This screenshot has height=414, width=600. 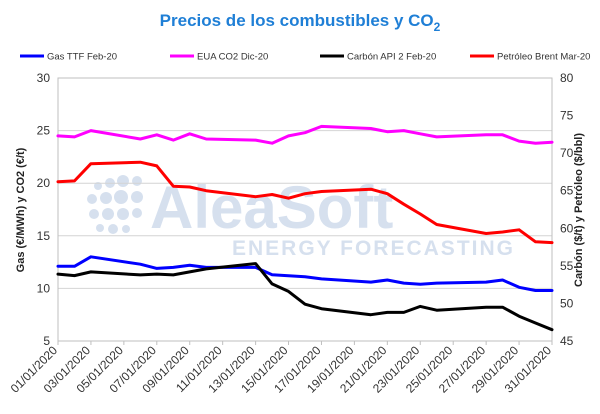 I want to click on legend-item-1: Gas TTF Feb-20, so click(x=68, y=57).